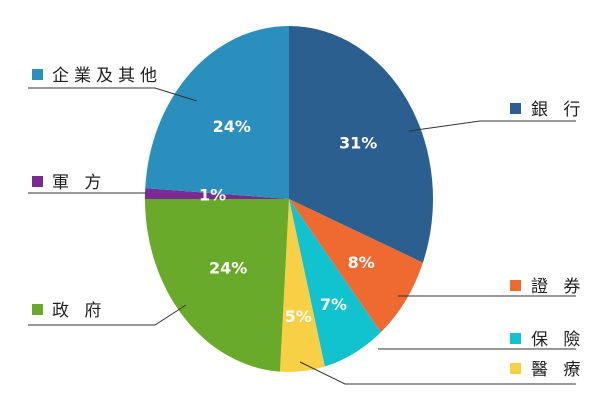  What do you see at coordinates (558, 340) in the screenshot?
I see `legend-label: 保 險` at bounding box center [558, 340].